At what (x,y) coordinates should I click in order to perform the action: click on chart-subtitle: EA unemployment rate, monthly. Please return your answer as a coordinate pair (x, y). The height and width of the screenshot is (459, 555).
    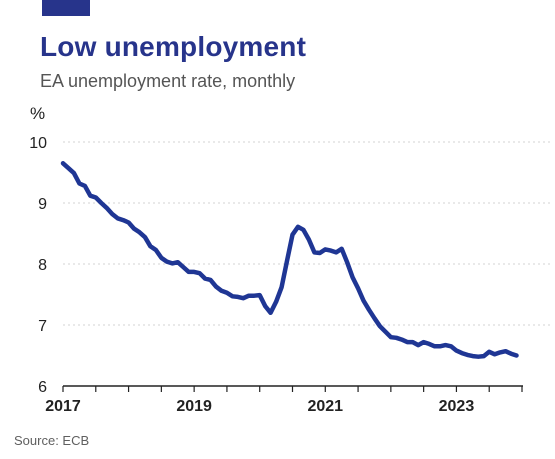
    Looking at the image, I should click on (168, 81).